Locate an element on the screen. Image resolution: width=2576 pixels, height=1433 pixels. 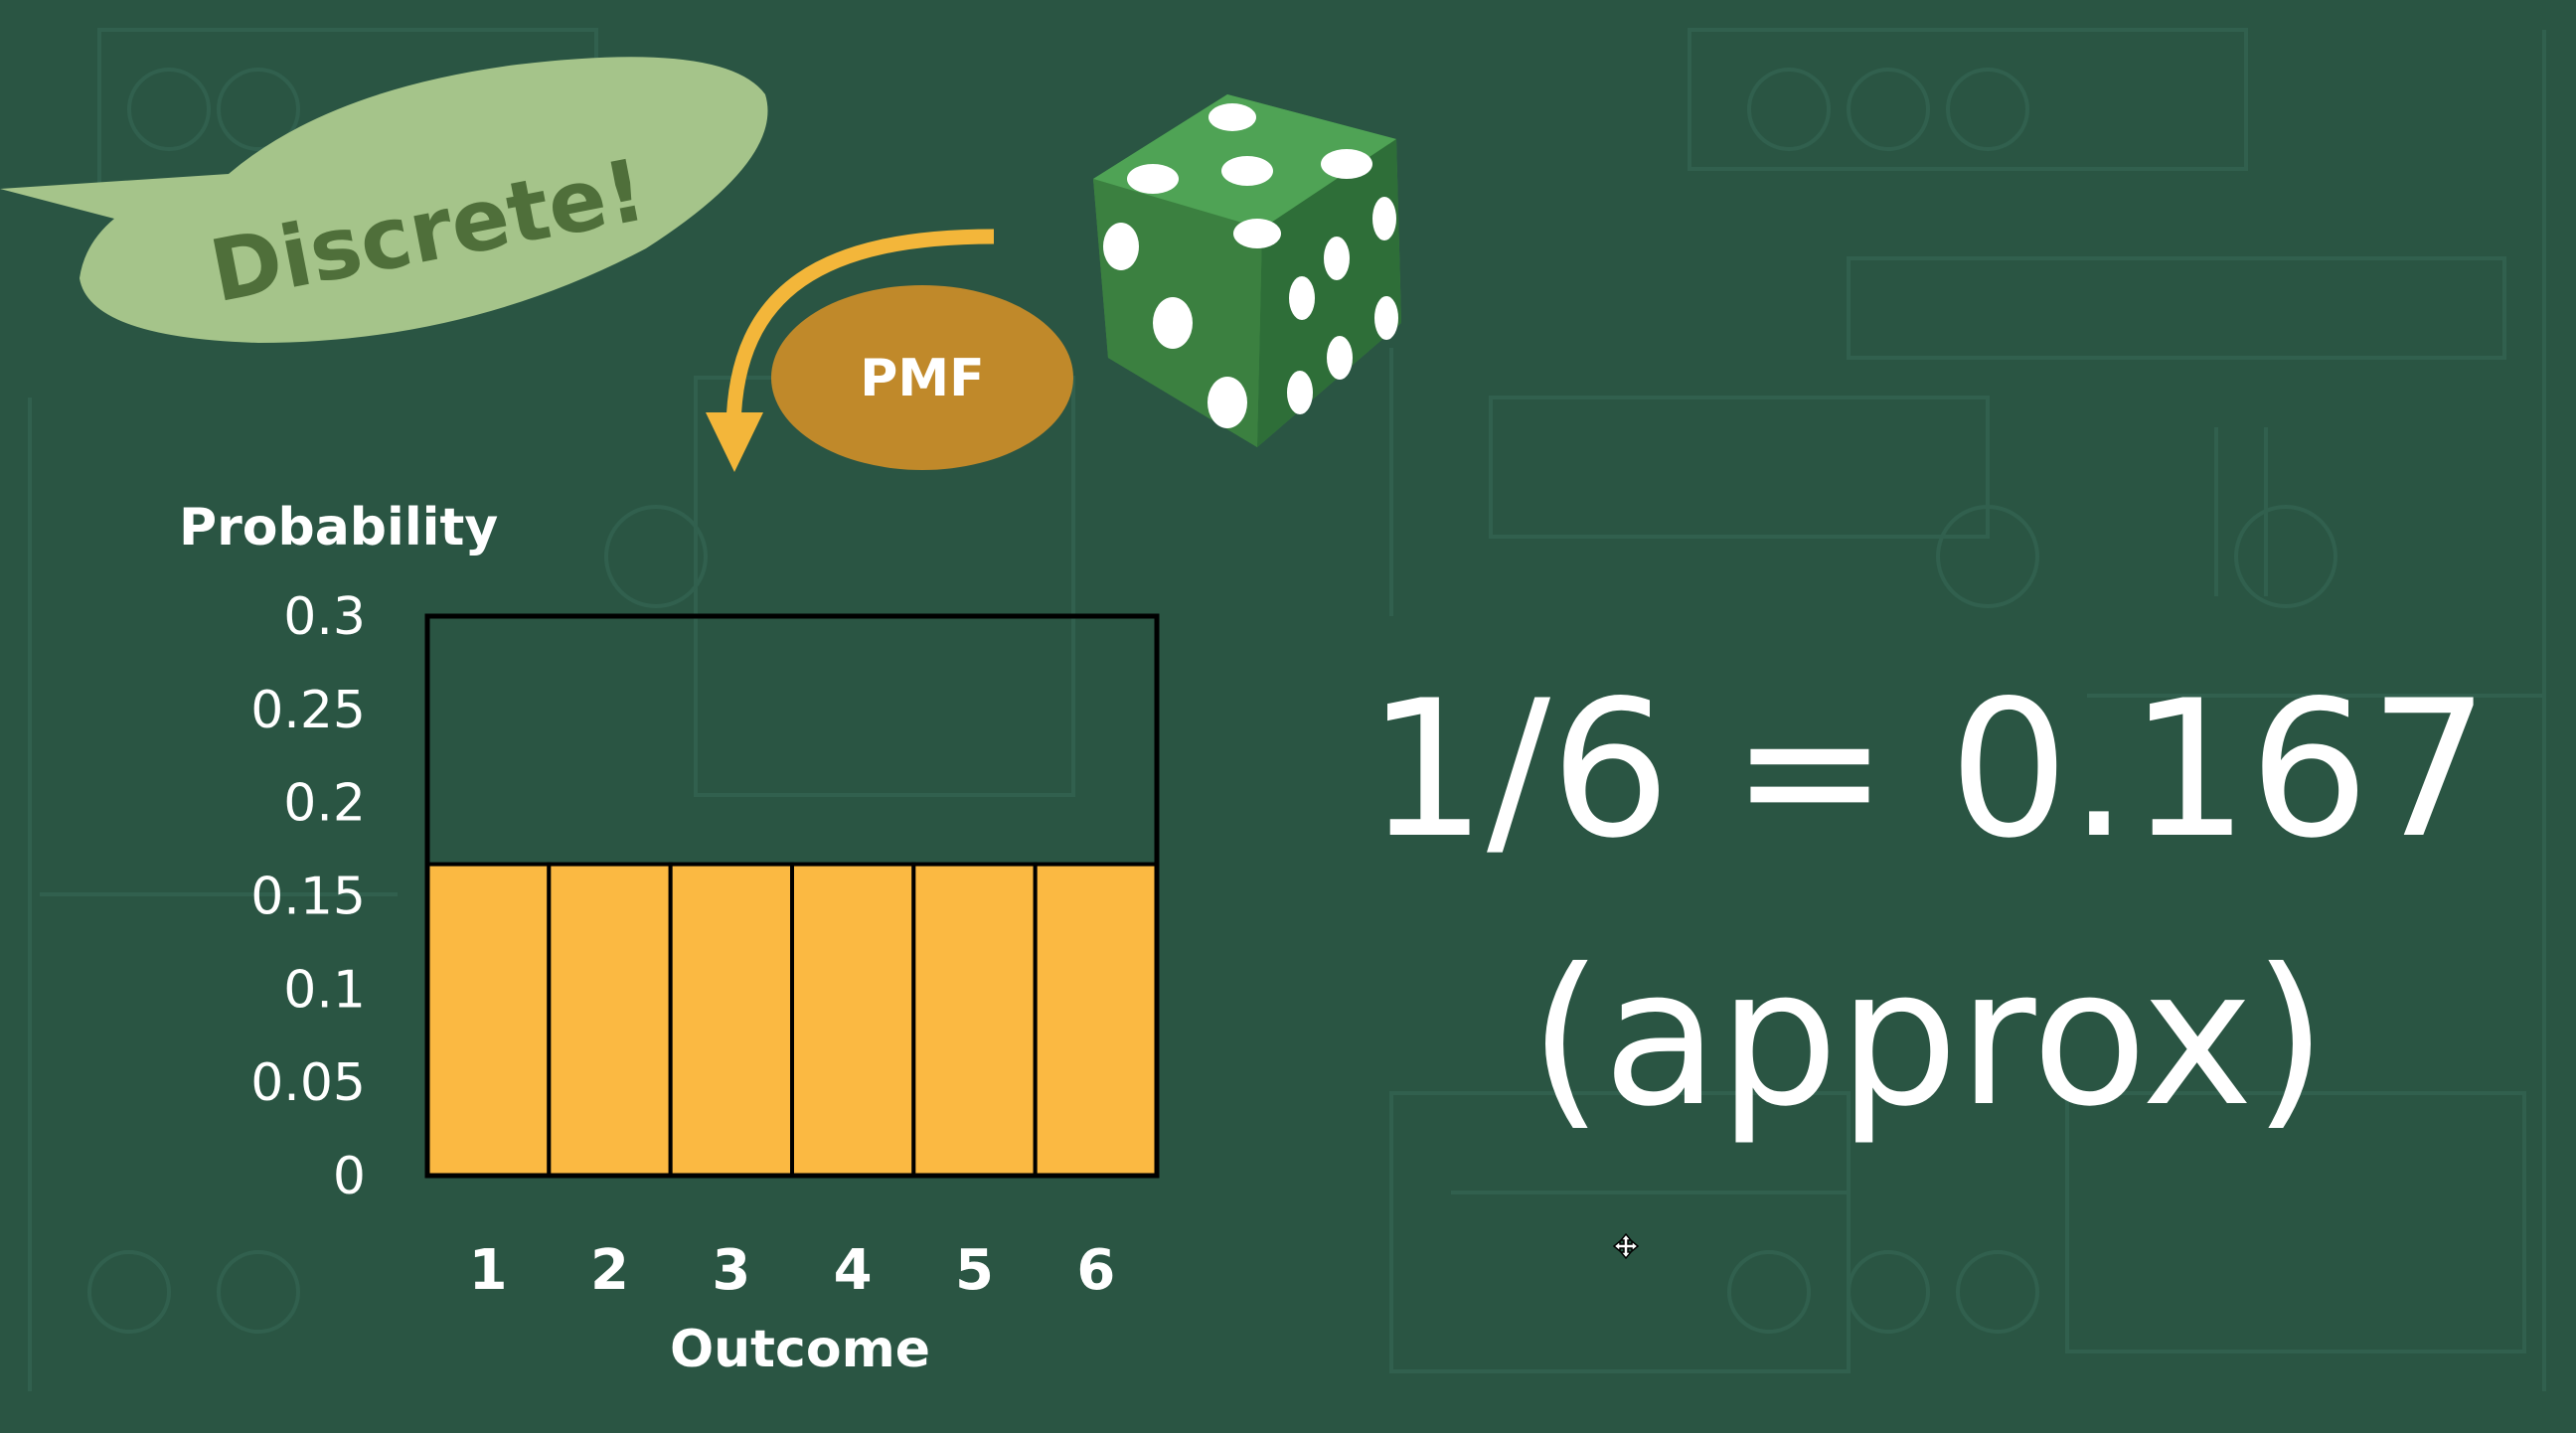
x-axis-label: Outcome is located at coordinates (800, 1349).